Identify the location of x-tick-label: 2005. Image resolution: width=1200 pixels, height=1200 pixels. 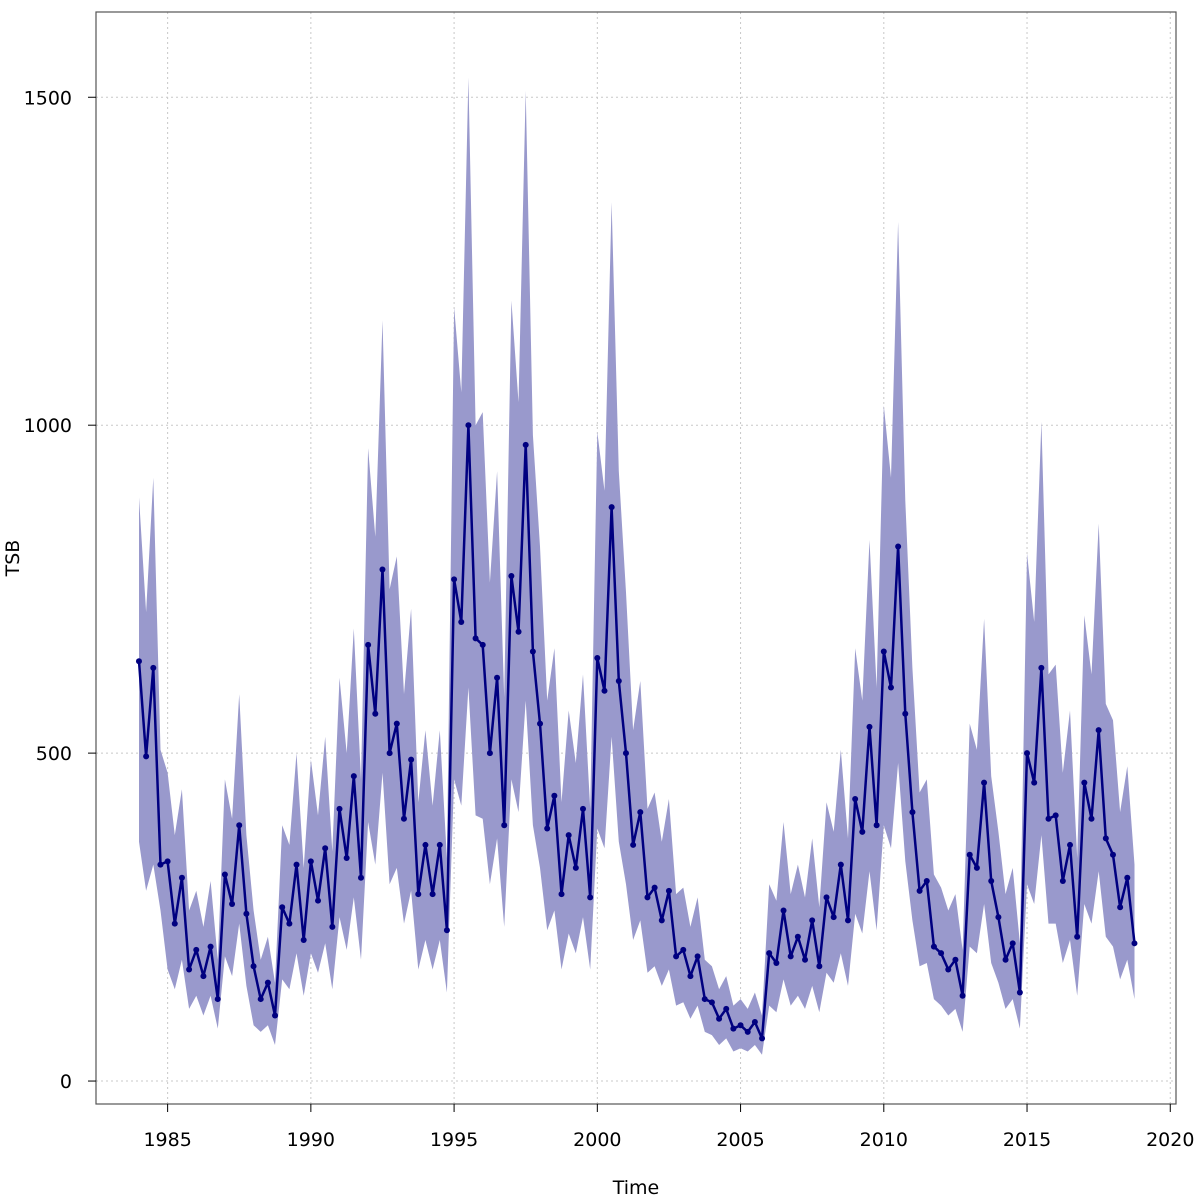
(740, 1140).